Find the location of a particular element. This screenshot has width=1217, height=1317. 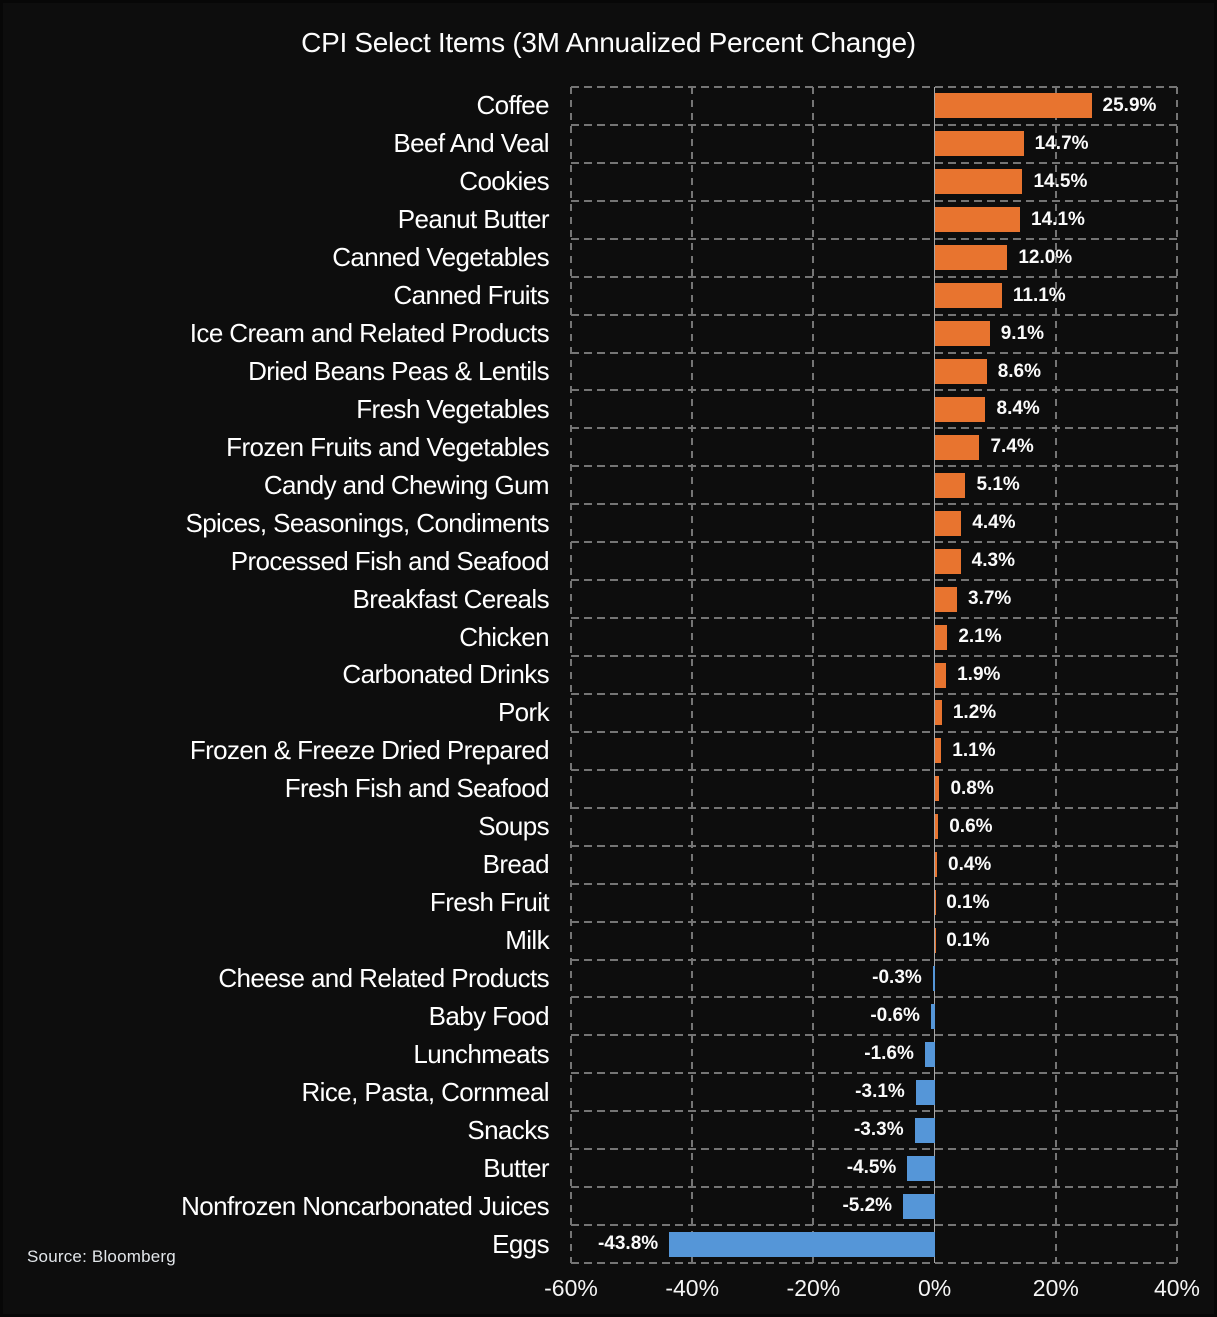

category-label: Baby Food is located at coordinates (489, 1015).